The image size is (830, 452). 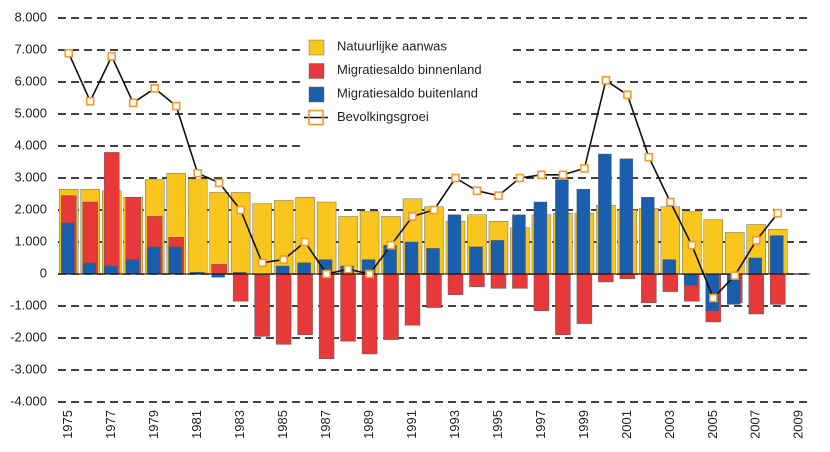 I want to click on y-tick-label: 2.000, so click(x=30, y=208).